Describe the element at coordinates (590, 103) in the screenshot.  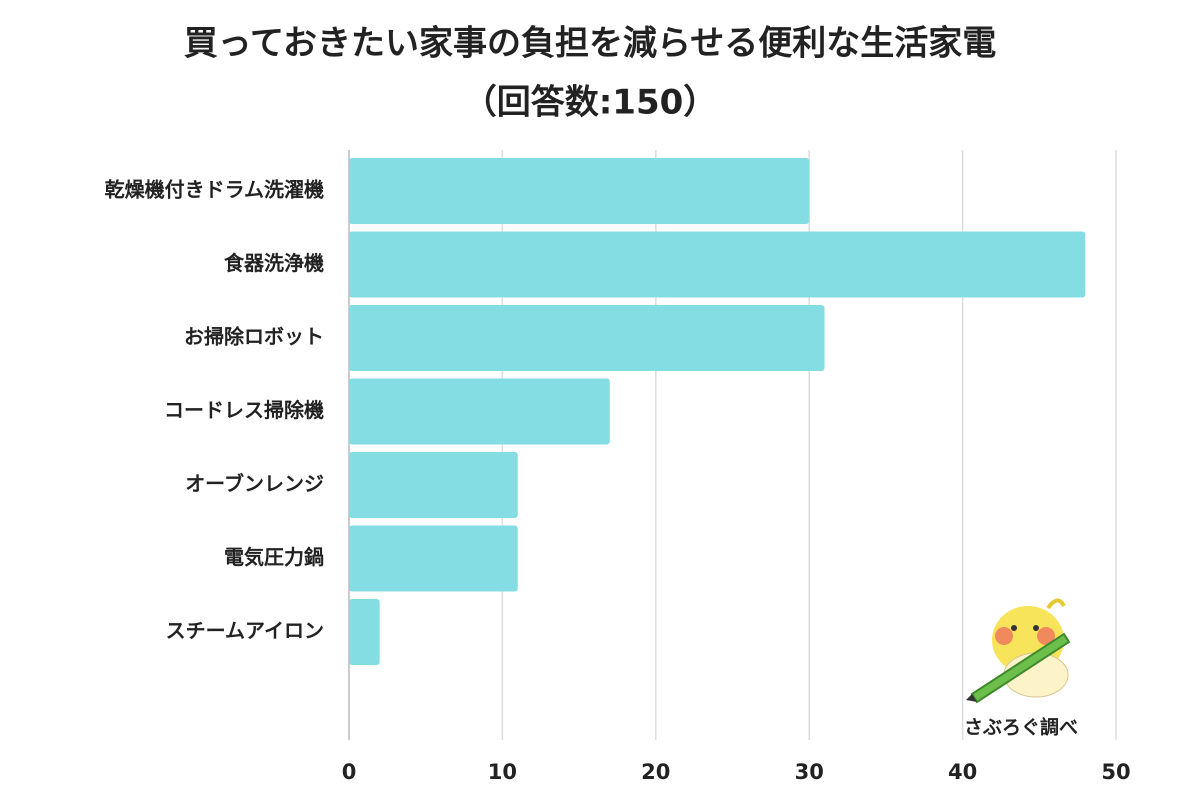
I see `chart-subtitle: （回答数:150）` at that location.